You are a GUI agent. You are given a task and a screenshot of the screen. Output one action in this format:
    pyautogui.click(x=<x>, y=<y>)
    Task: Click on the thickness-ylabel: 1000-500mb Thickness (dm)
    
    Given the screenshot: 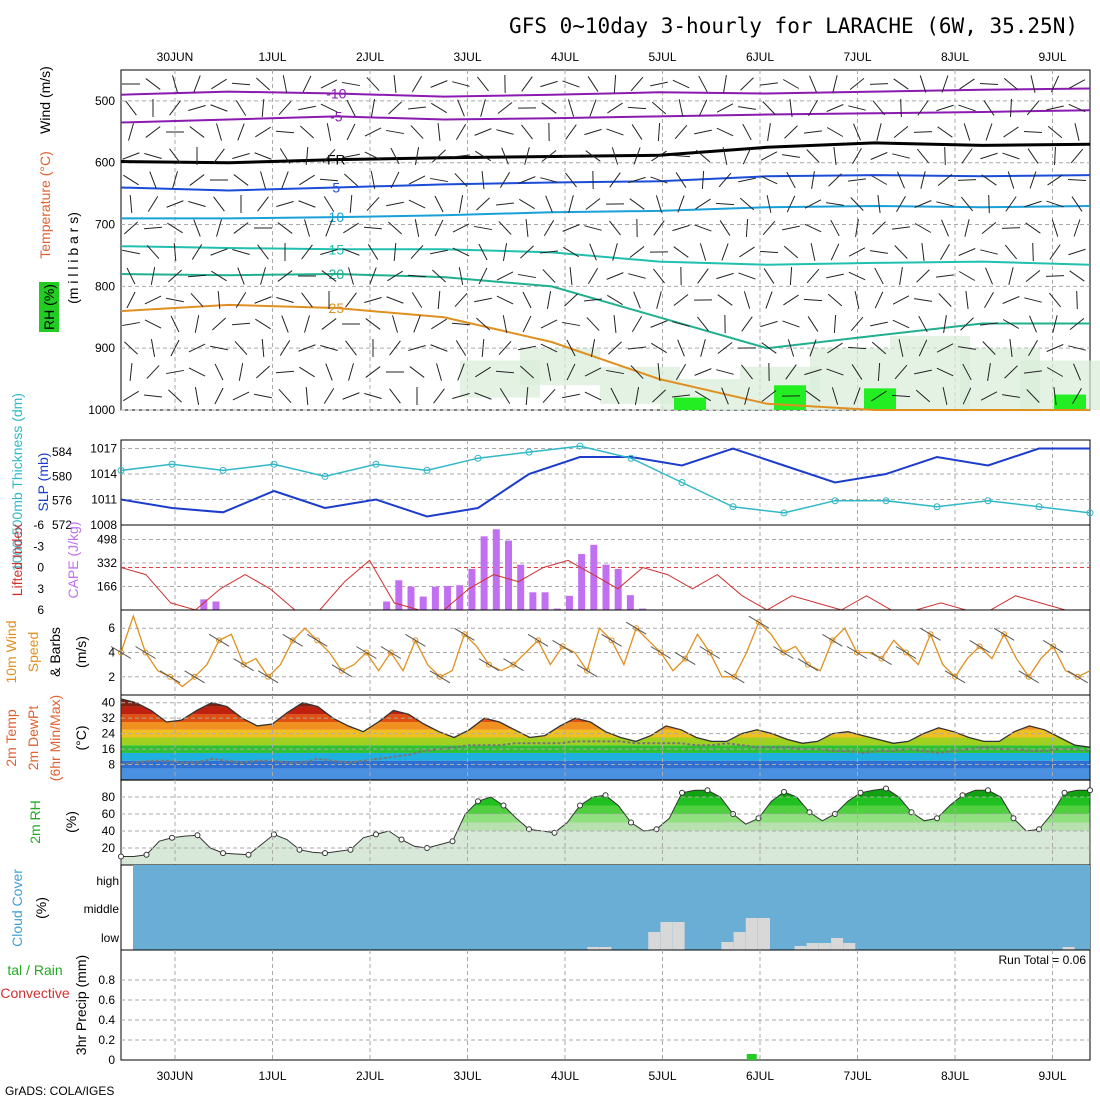 What is the action you would take?
    pyautogui.click(x=17, y=482)
    